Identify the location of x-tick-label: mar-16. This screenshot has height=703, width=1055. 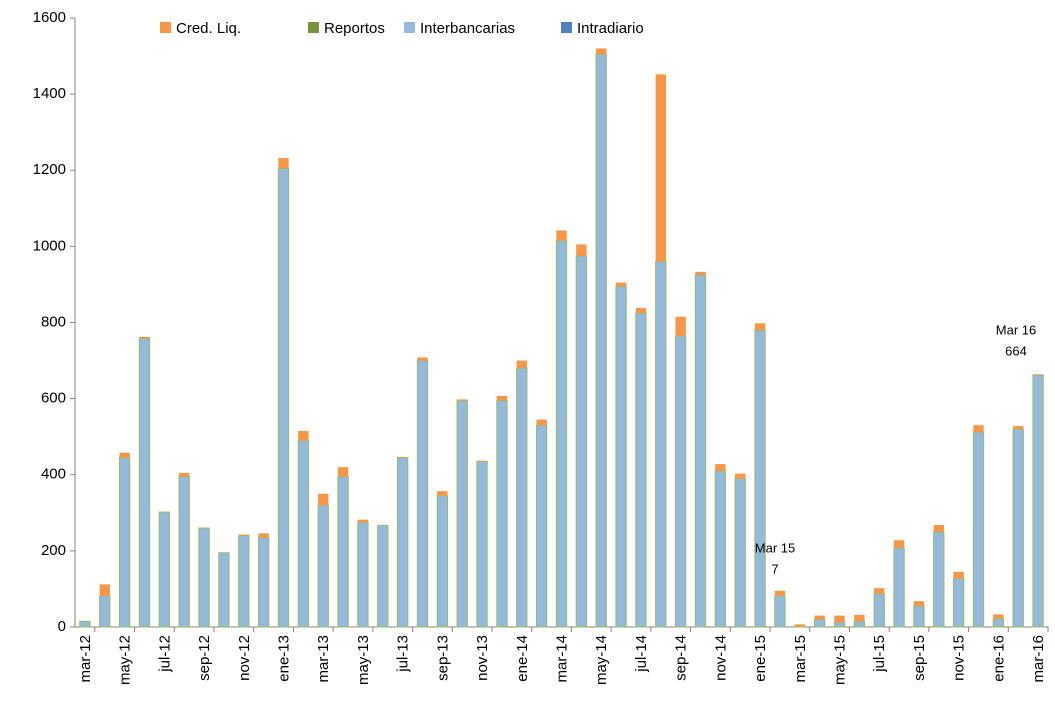
(1038, 659).